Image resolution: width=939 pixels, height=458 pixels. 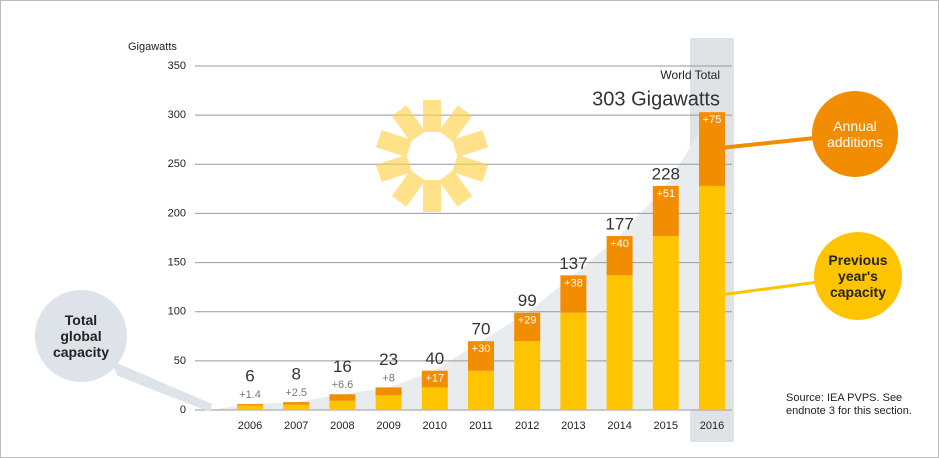 I want to click on x-tick-label: 2006, so click(x=250, y=426).